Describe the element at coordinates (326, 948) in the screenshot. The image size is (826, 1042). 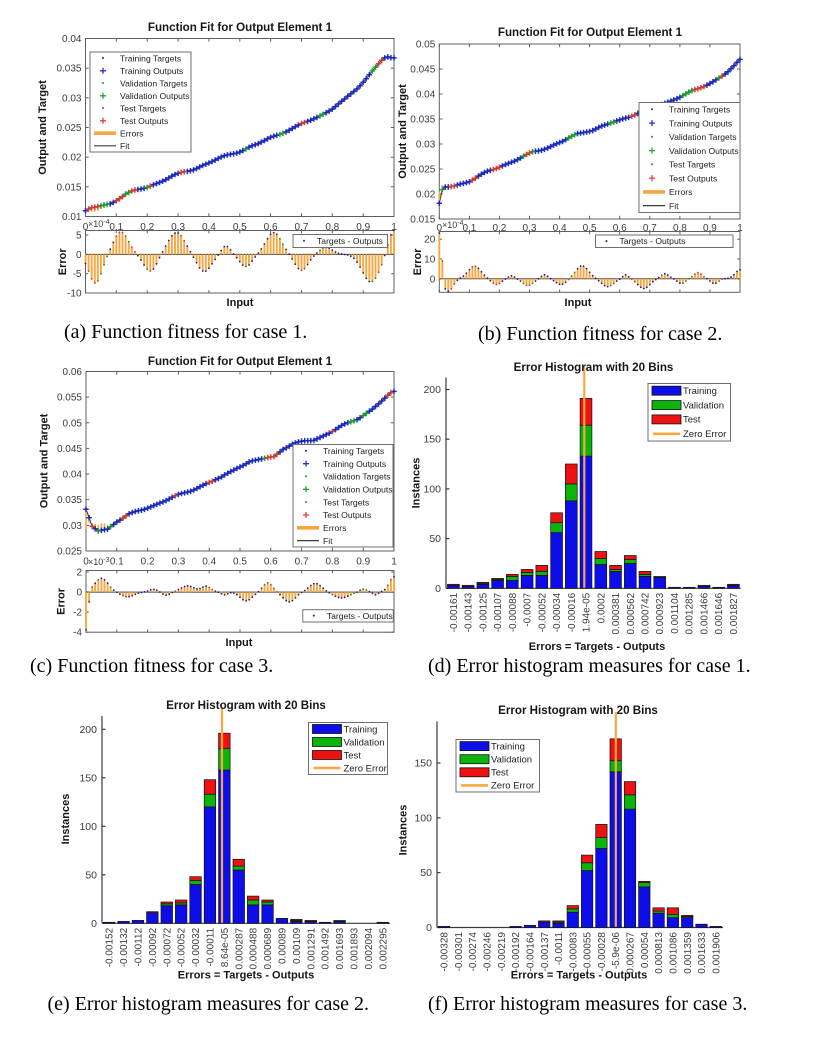
I see `svg-text: 0.001492` at that location.